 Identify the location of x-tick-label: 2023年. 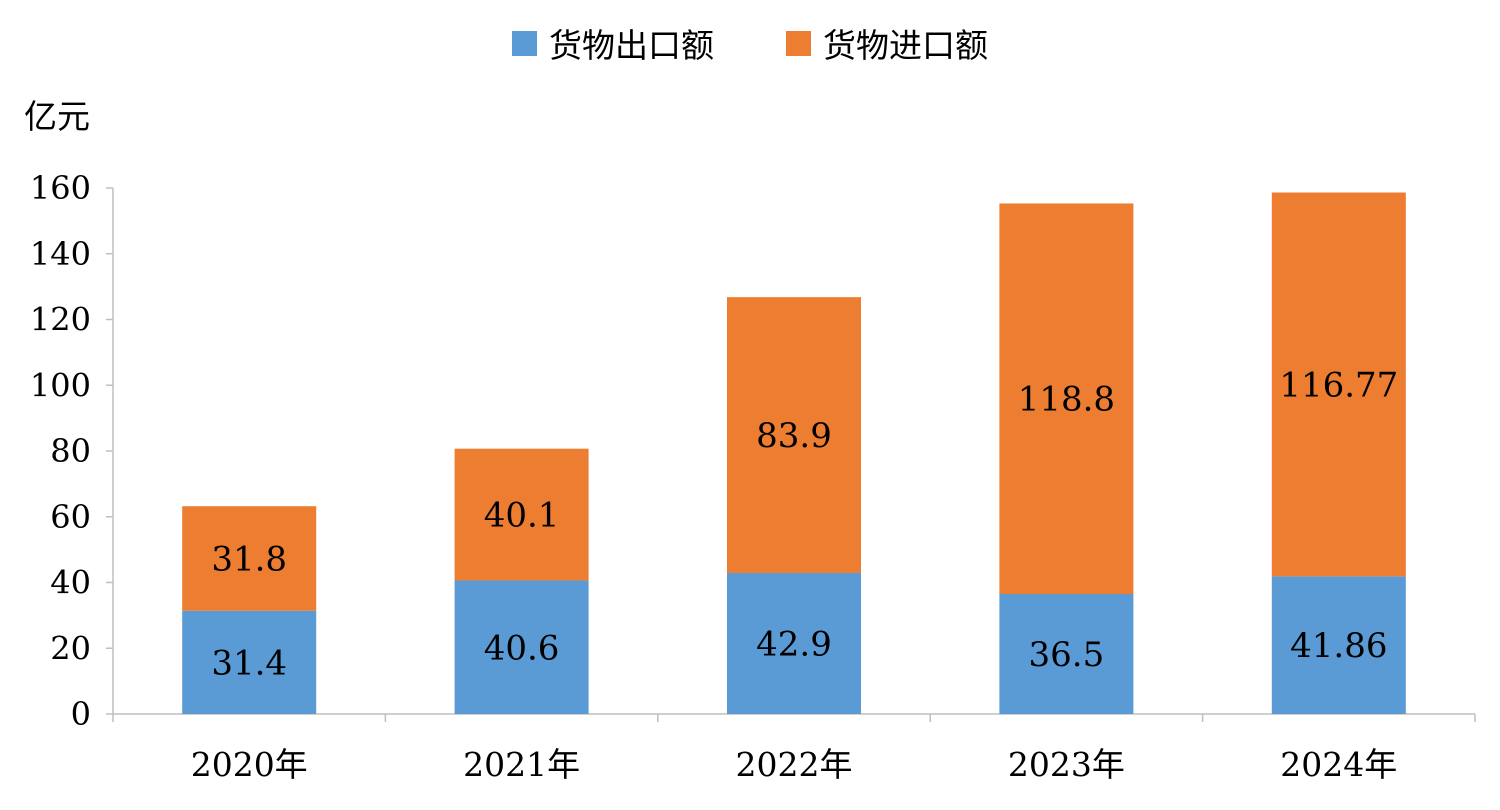
(1066, 764).